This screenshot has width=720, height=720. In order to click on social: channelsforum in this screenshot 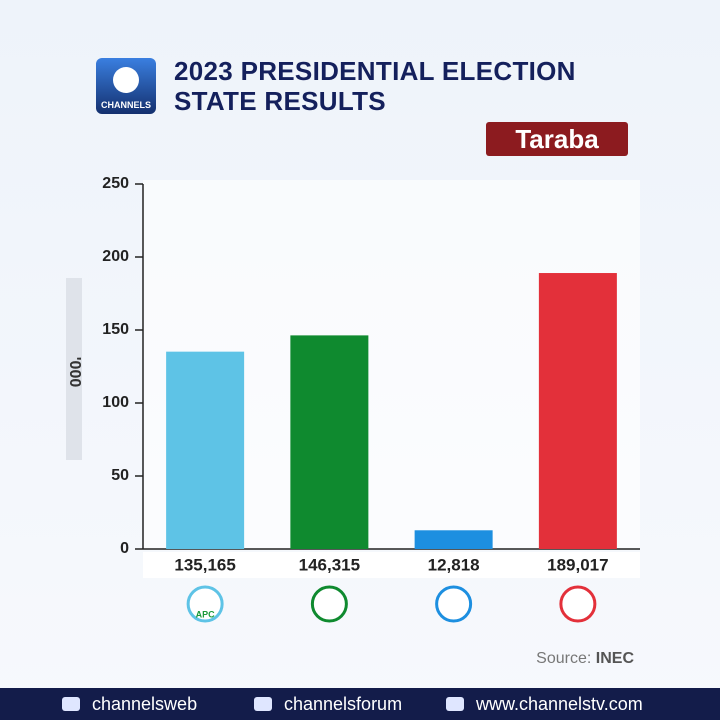, I will do `click(328, 704)`.